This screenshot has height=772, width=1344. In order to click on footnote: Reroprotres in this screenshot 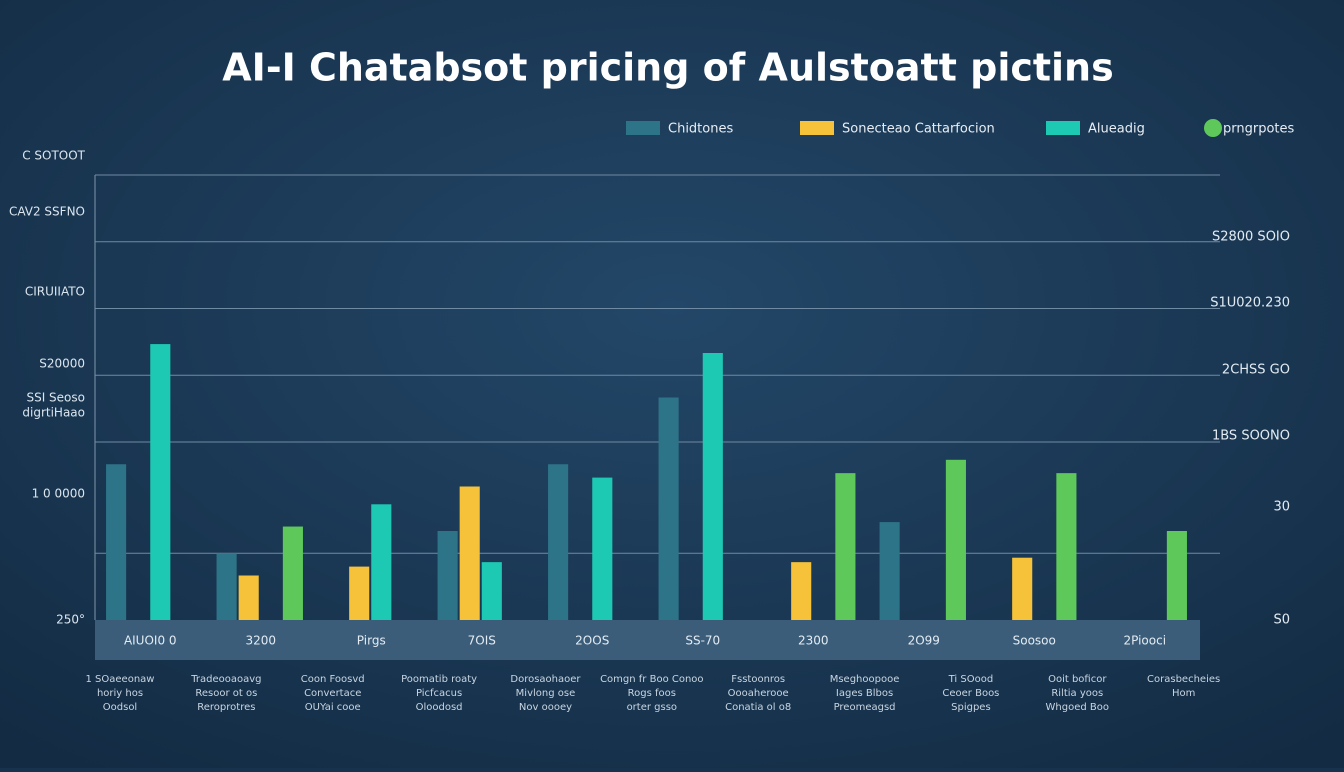, I will do `click(226, 707)`.